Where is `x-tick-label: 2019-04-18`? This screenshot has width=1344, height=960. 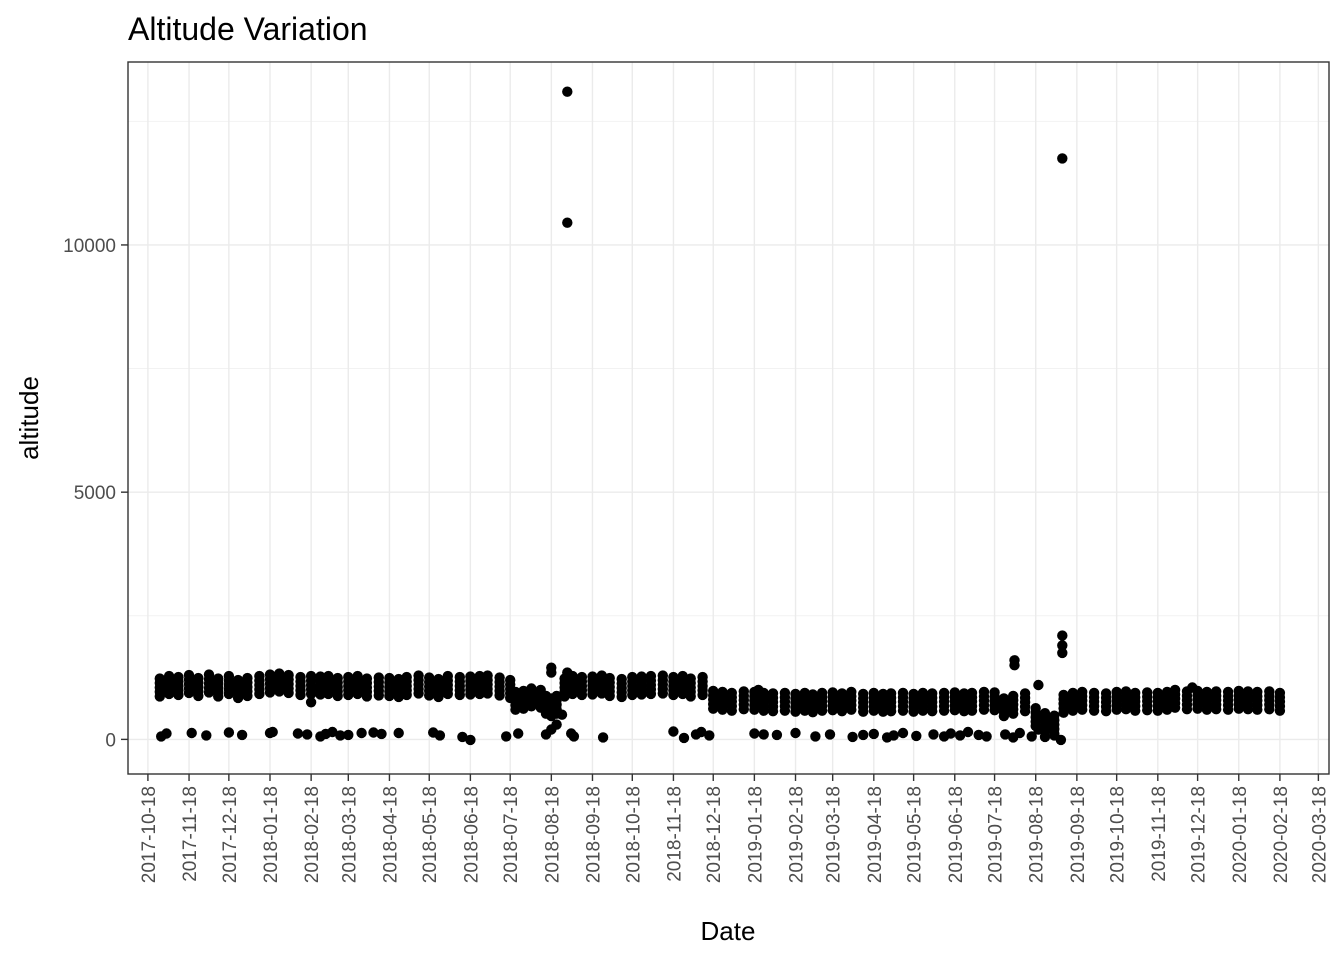
x-tick-label: 2019-04-18 is located at coordinates (875, 834).